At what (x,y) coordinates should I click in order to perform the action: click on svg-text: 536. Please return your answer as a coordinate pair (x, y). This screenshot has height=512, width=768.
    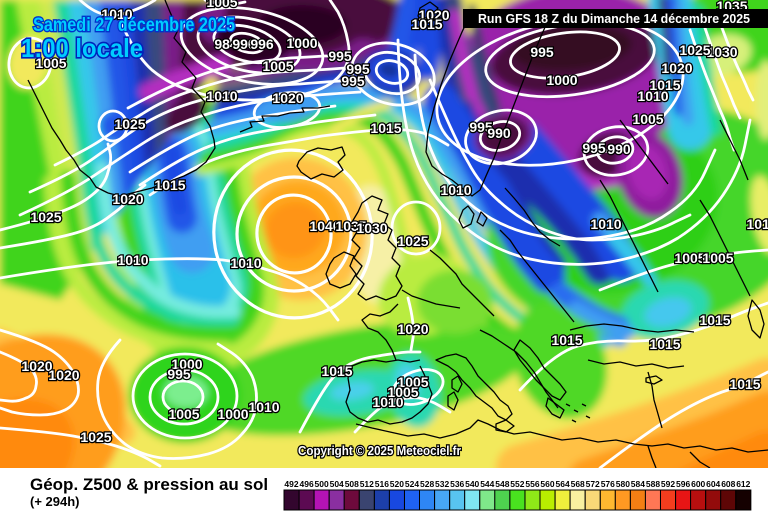
    Looking at the image, I should click on (457, 484).